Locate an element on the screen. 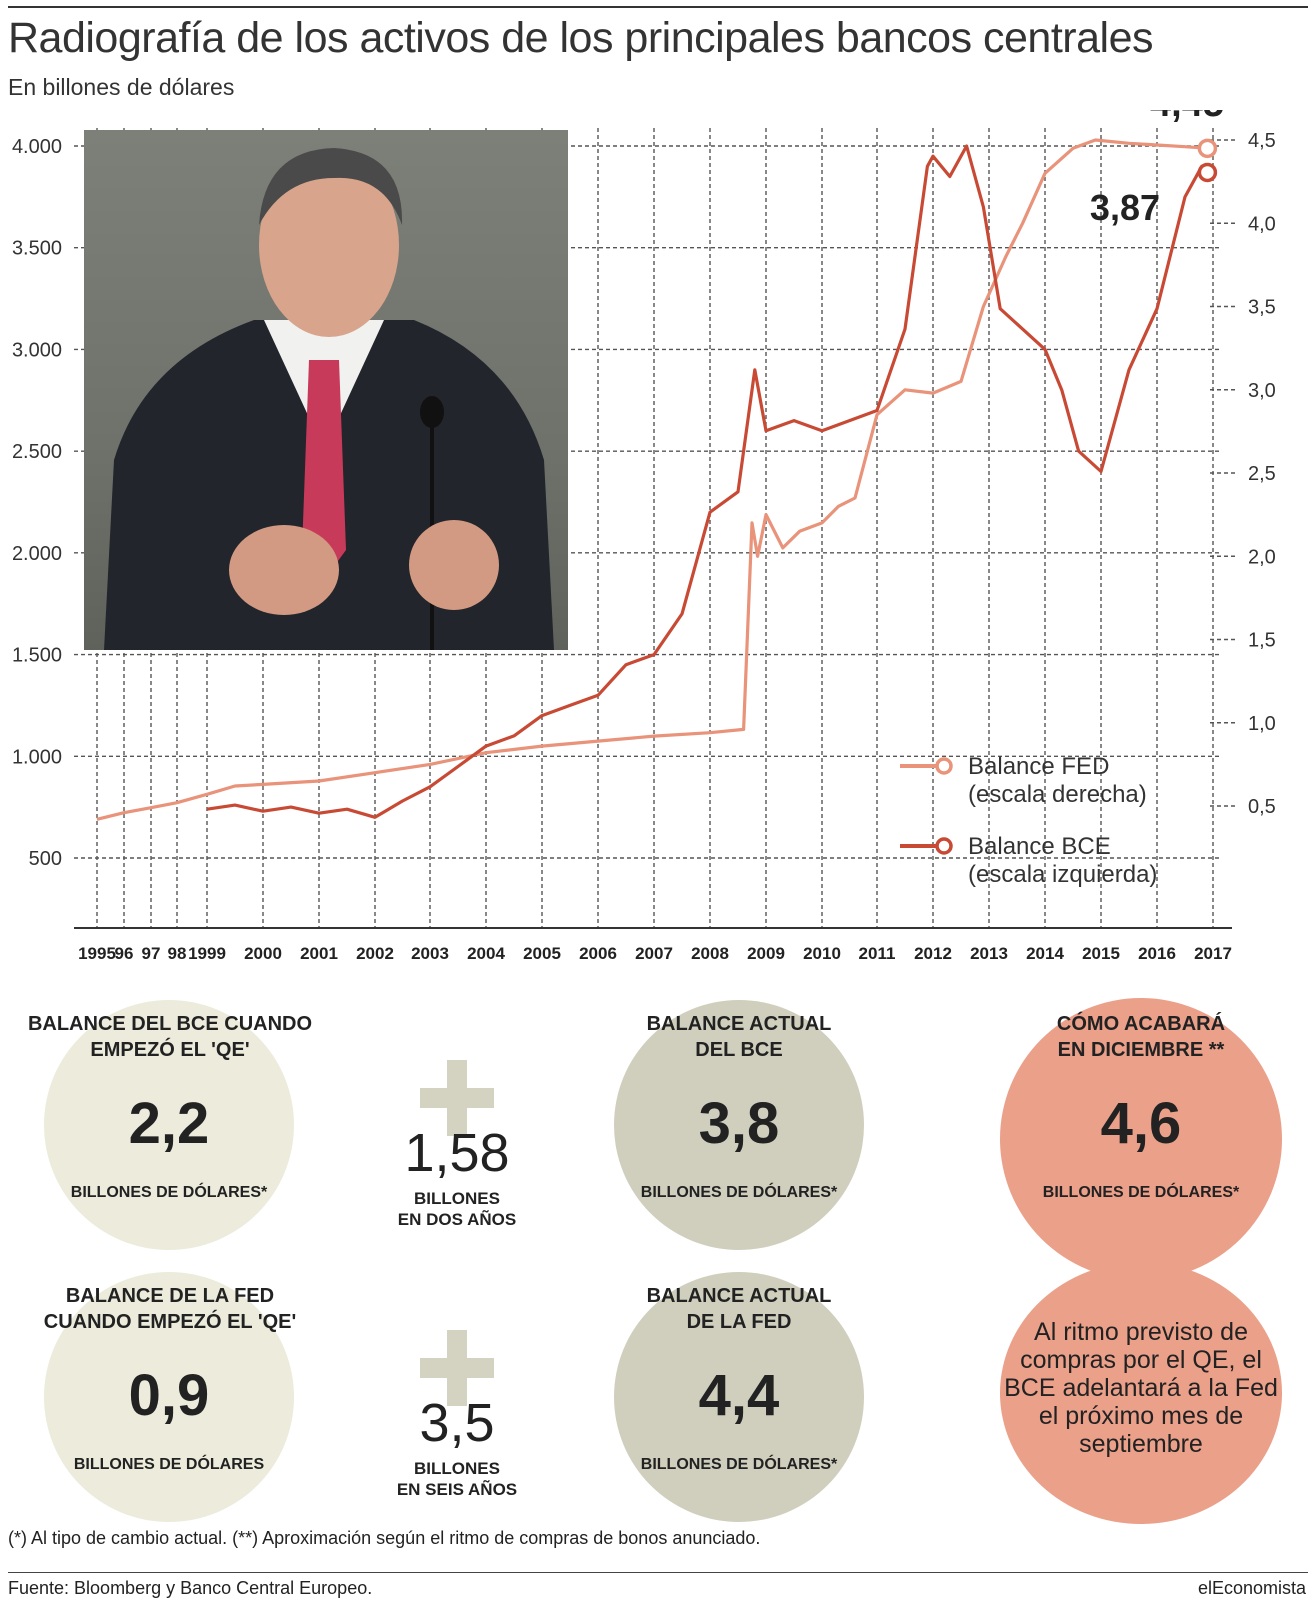  x-tick-label: 2005 is located at coordinates (542, 953).